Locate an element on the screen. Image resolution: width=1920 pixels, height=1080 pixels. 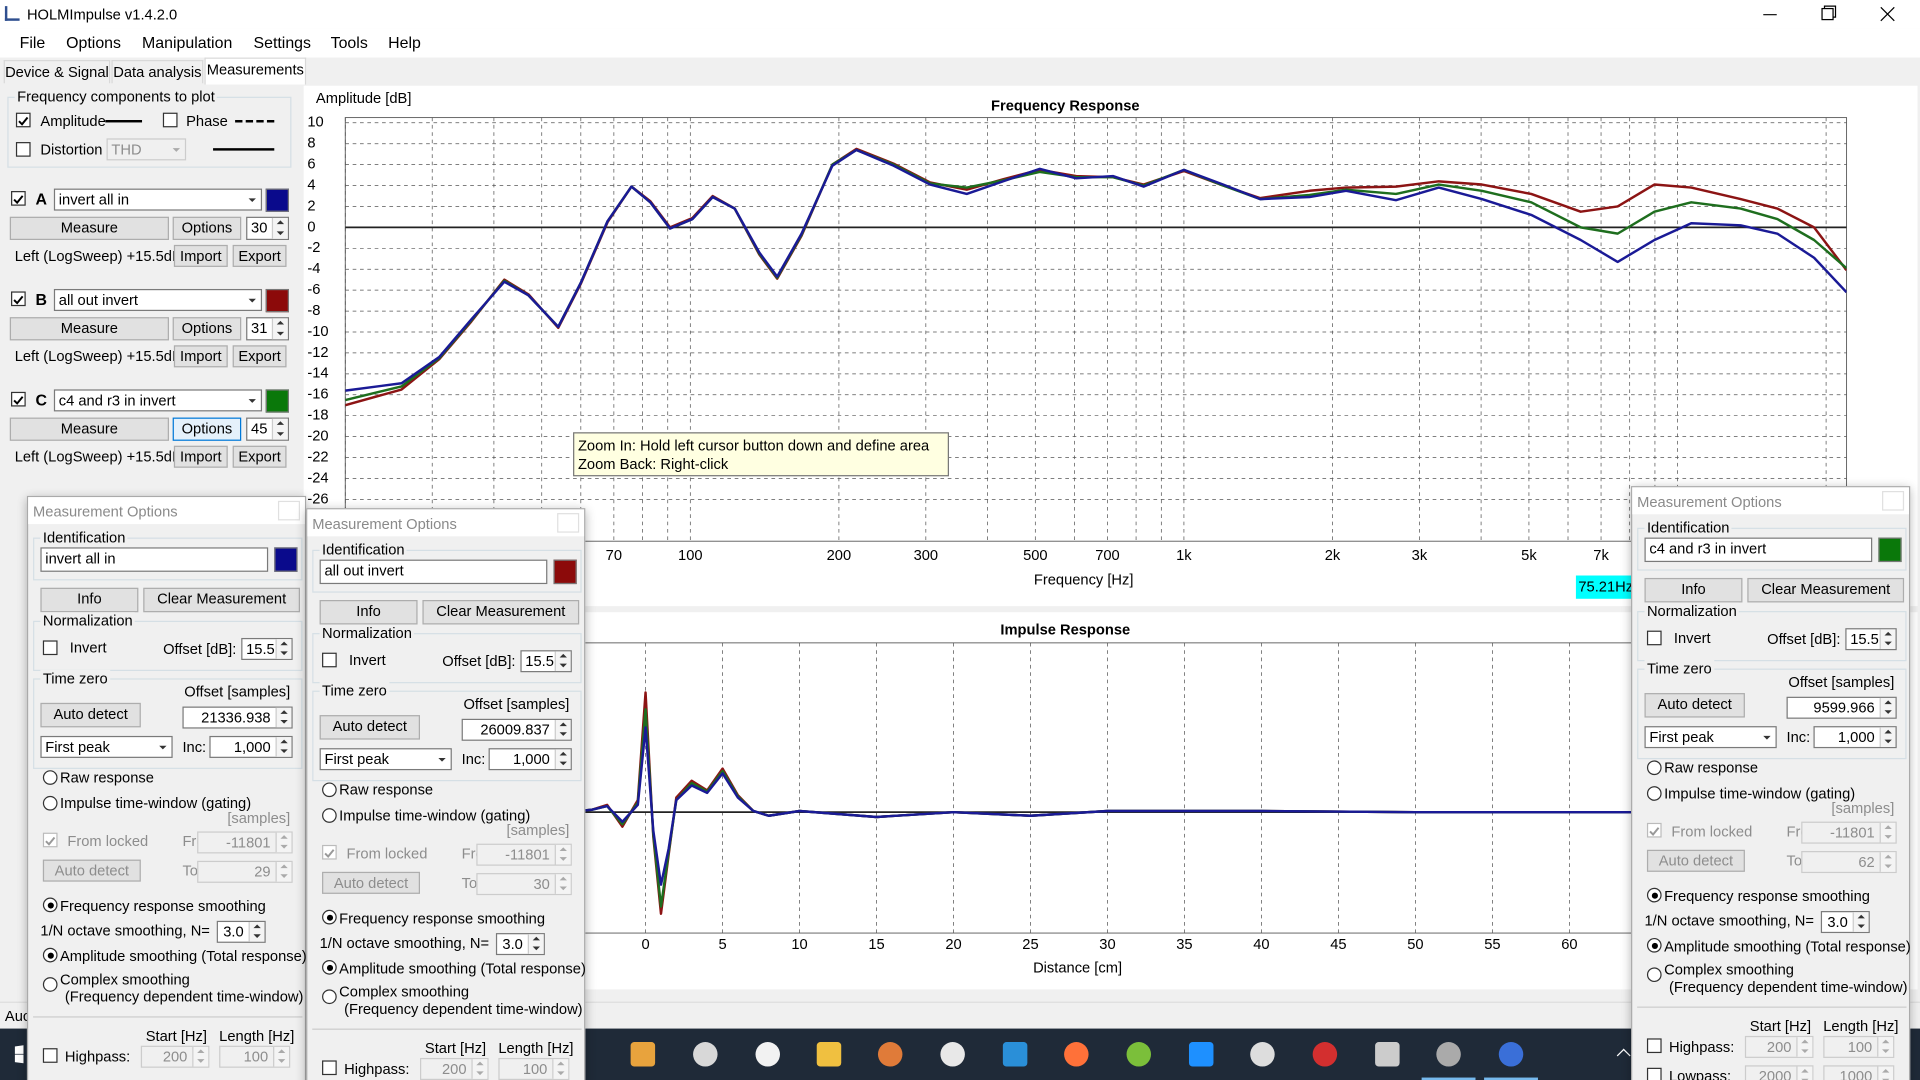
group-box is located at coordinates (168, 559).